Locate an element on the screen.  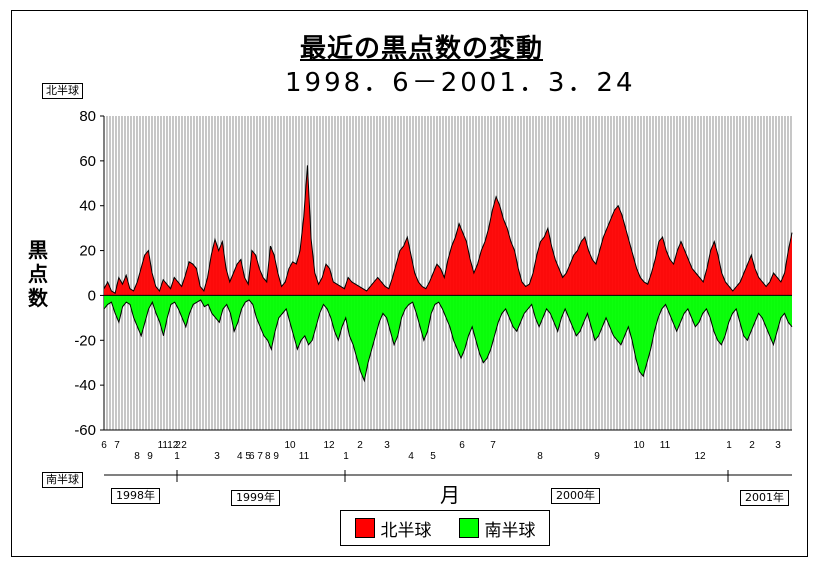
legend-label-north: 北半球 is located at coordinates (406, 530).